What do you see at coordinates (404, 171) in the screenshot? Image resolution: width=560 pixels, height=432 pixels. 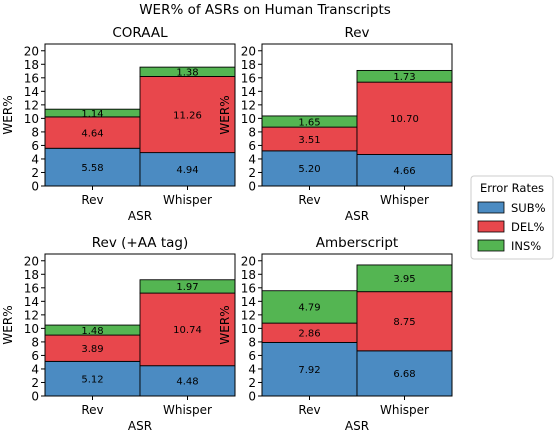 I see `data-label: 4.66` at bounding box center [404, 171].